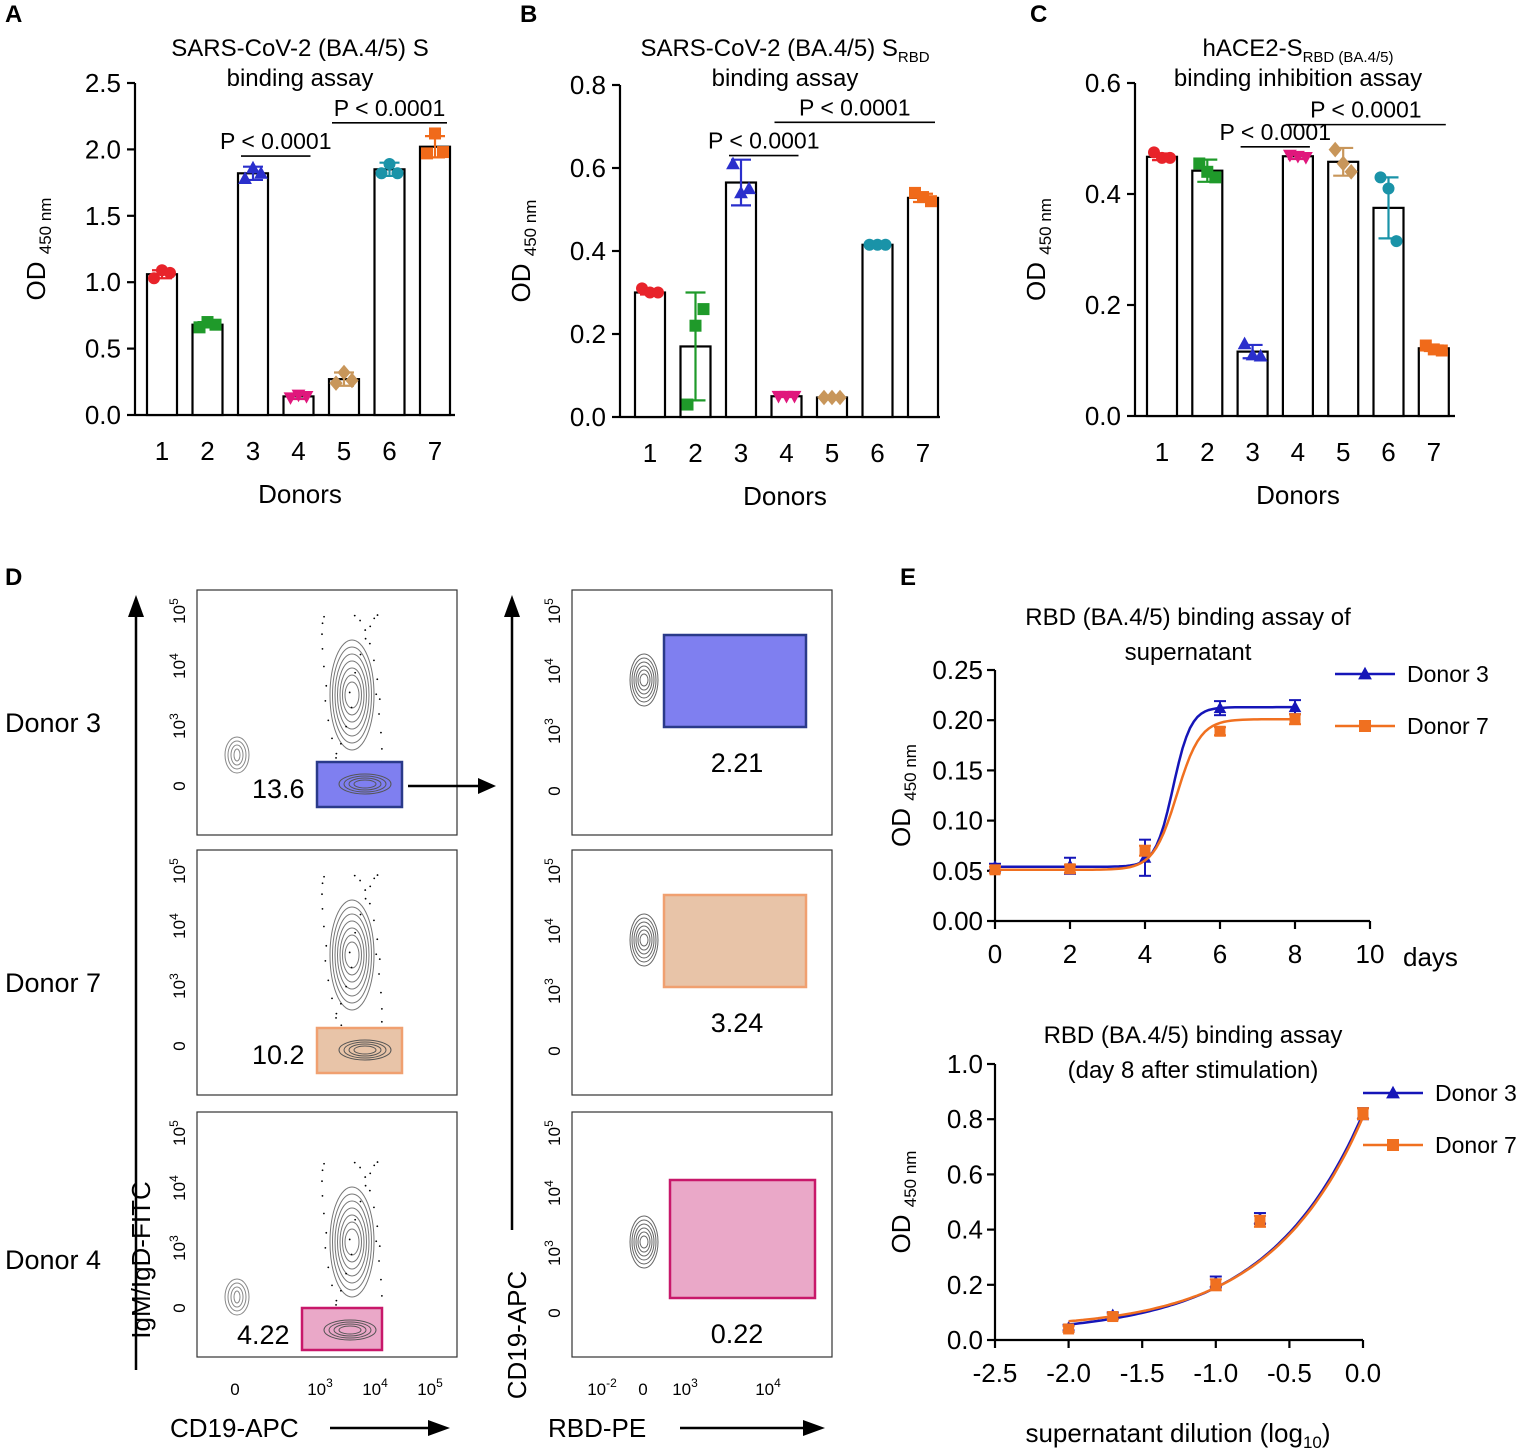 The image size is (1535, 1455). What do you see at coordinates (253, 451) in the screenshot?
I see `x-tick-label: 3` at bounding box center [253, 451].